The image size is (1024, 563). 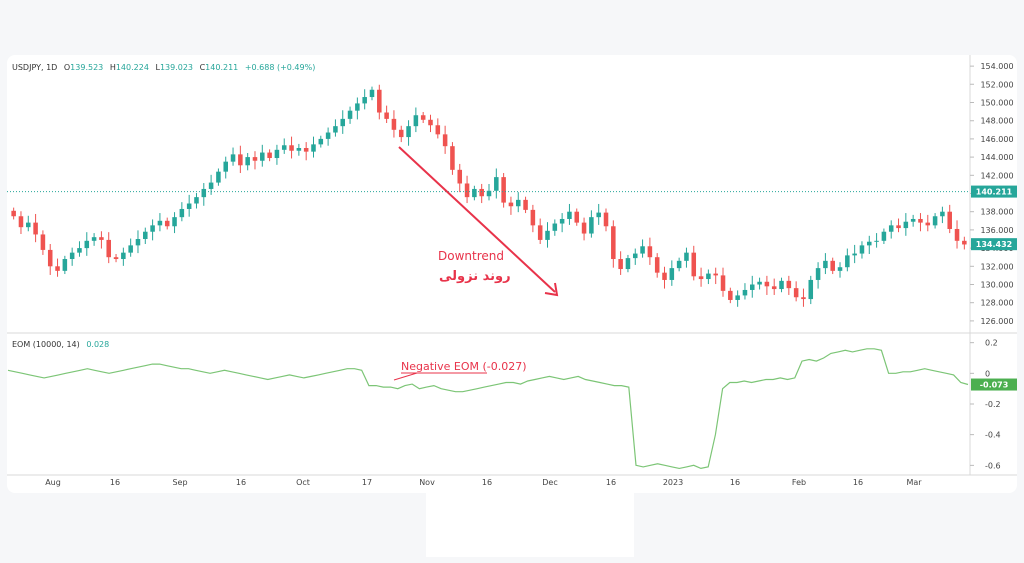 I want to click on time-tick-label: Nov, so click(x=427, y=482).